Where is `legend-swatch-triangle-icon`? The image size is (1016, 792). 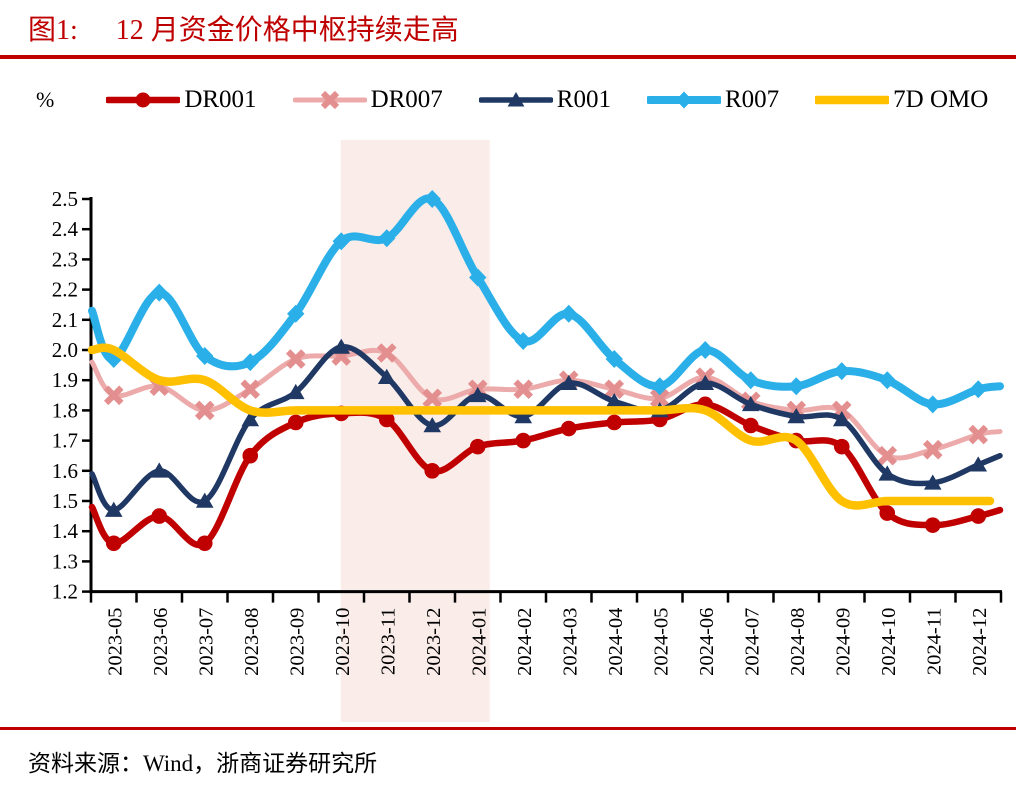 legend-swatch-triangle-icon is located at coordinates (515, 99).